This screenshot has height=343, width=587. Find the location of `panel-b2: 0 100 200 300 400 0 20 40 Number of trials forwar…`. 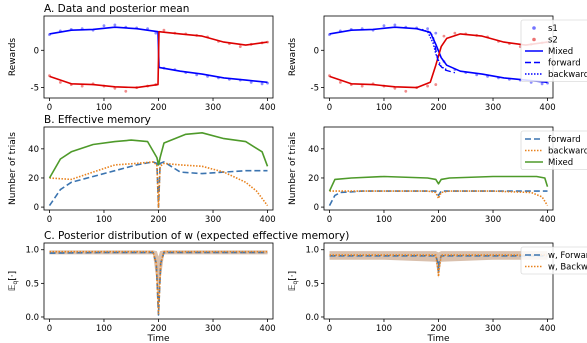

panel-b2: 0 100 200 300 400 0 20 40 Number of trials forwar… is located at coordinates (437, 175).